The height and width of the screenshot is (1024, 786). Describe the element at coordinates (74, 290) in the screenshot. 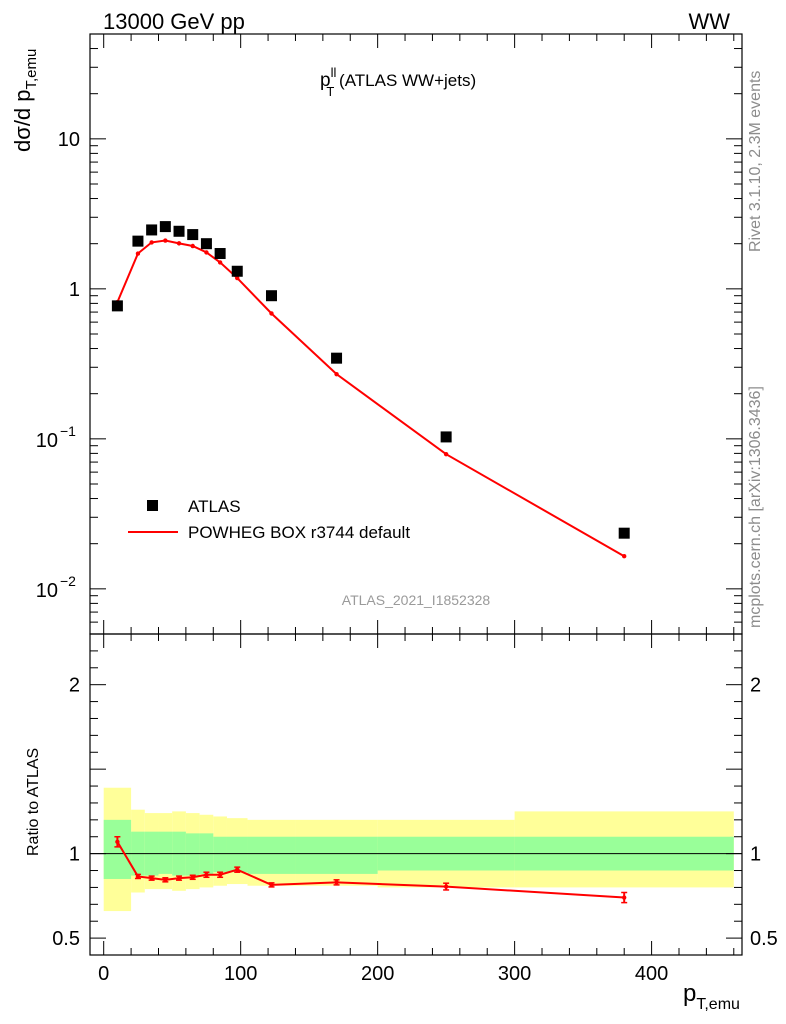

I see `main-y-tick-label: 1` at that location.